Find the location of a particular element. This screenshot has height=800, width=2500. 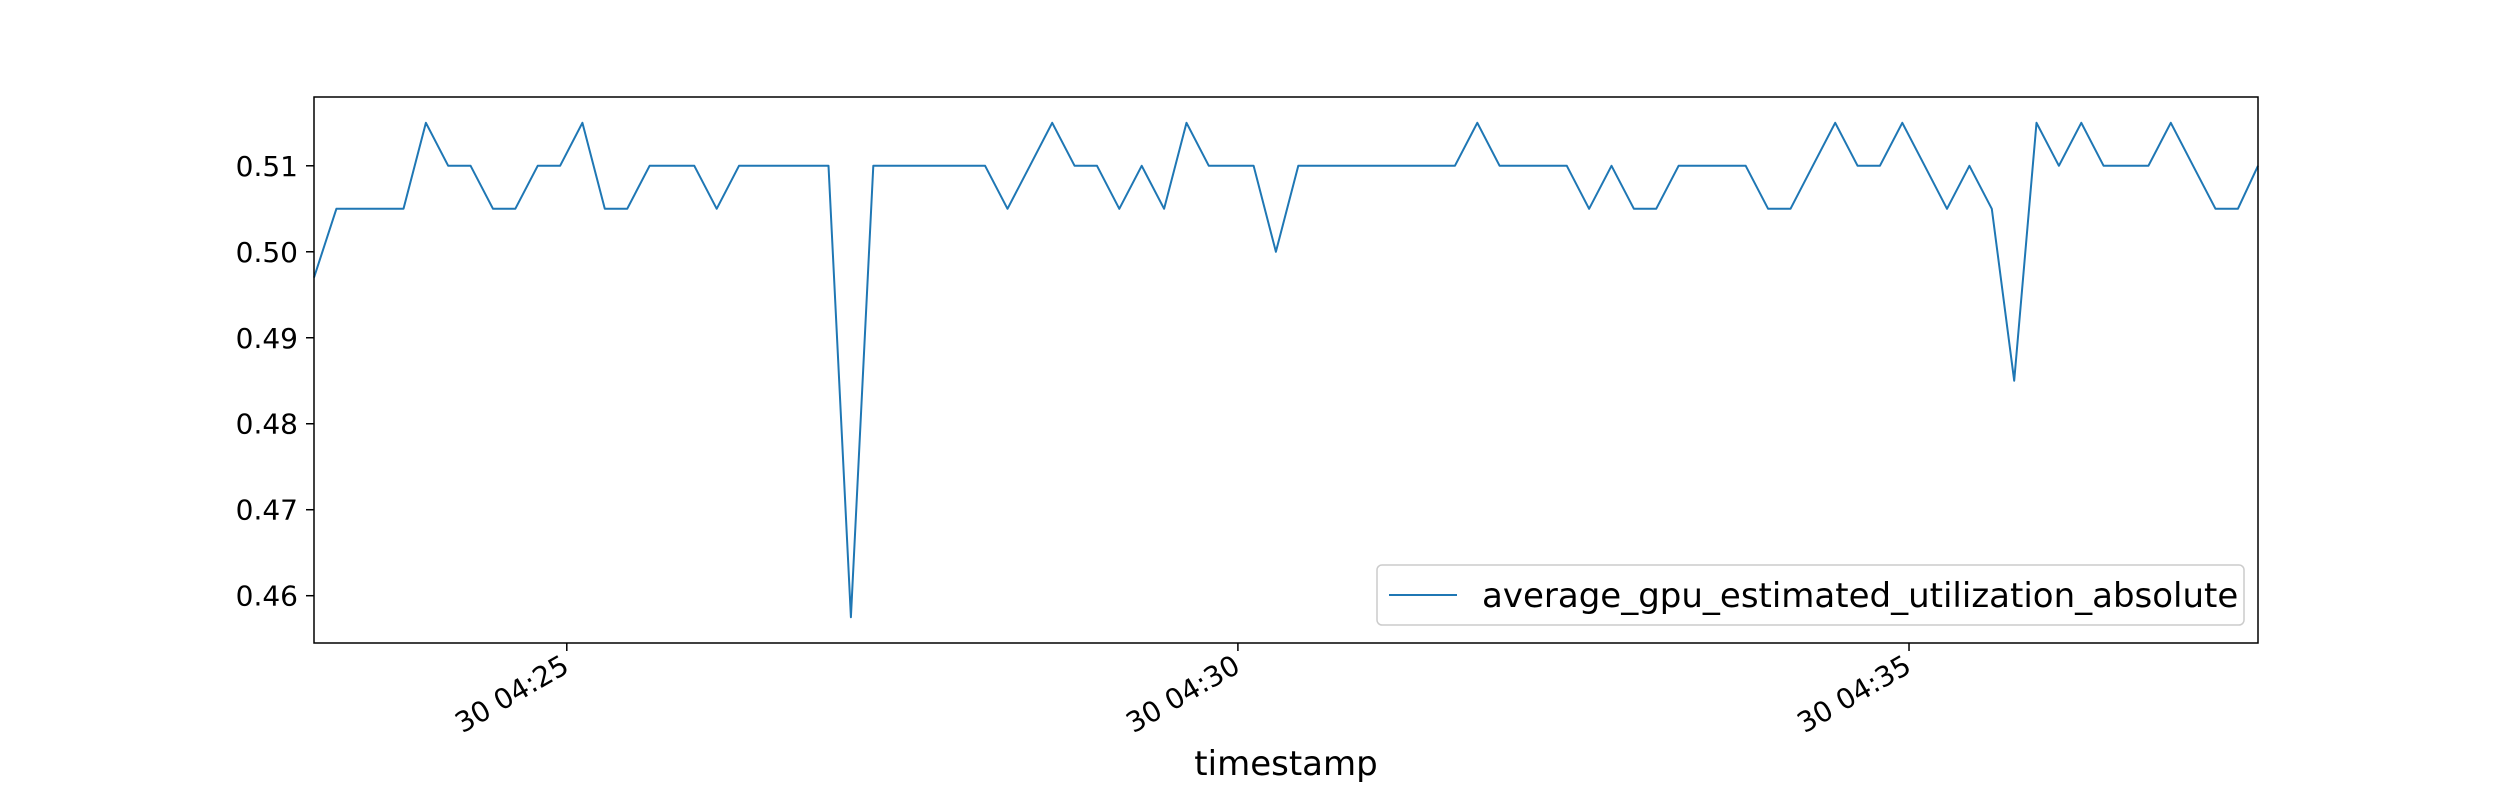

y-tick-label: 0.49 is located at coordinates (267, 338).